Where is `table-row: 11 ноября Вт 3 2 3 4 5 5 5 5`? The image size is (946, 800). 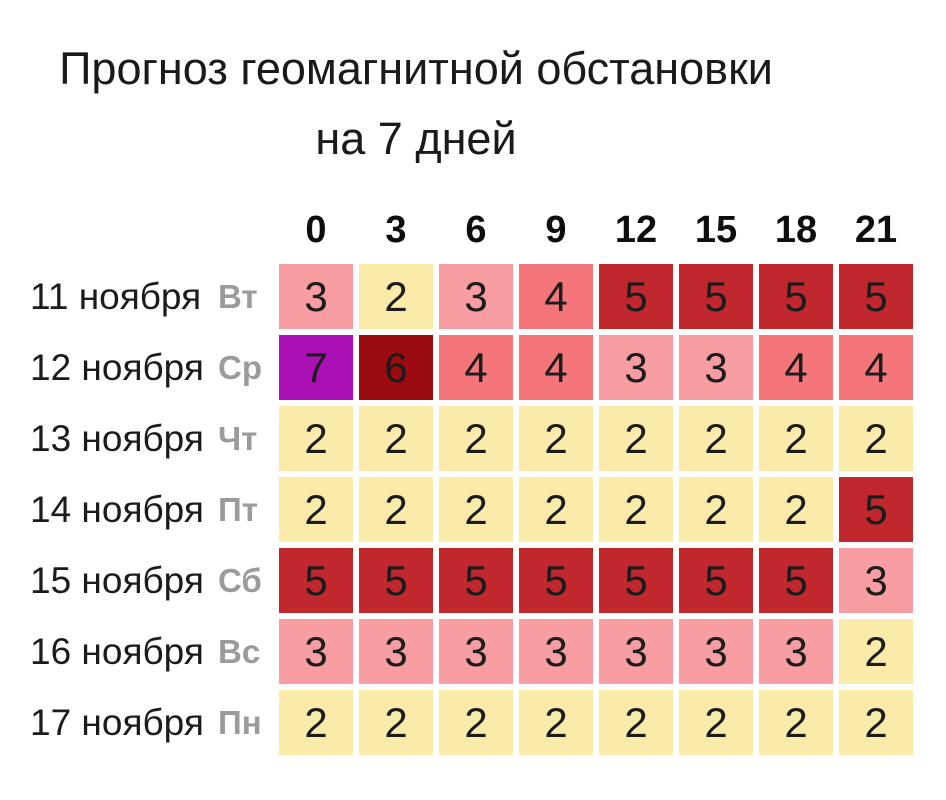
table-row: 11 ноября Вт 3 2 3 4 5 5 5 5 is located at coordinates (471, 296).